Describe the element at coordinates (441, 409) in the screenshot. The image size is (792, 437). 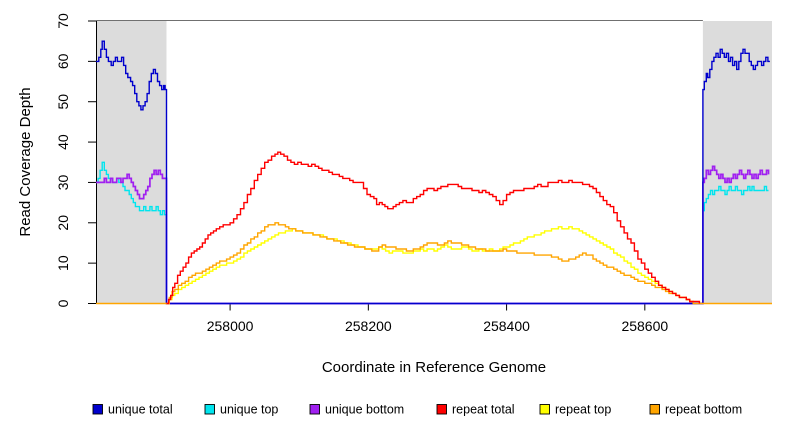
I see `legend-swatch-repeat-total` at that location.